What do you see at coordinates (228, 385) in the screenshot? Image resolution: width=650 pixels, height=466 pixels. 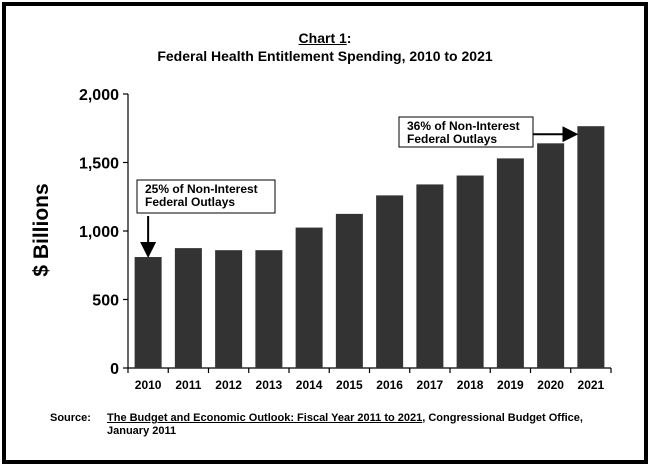 I see `x-tick-label: 2012` at bounding box center [228, 385].